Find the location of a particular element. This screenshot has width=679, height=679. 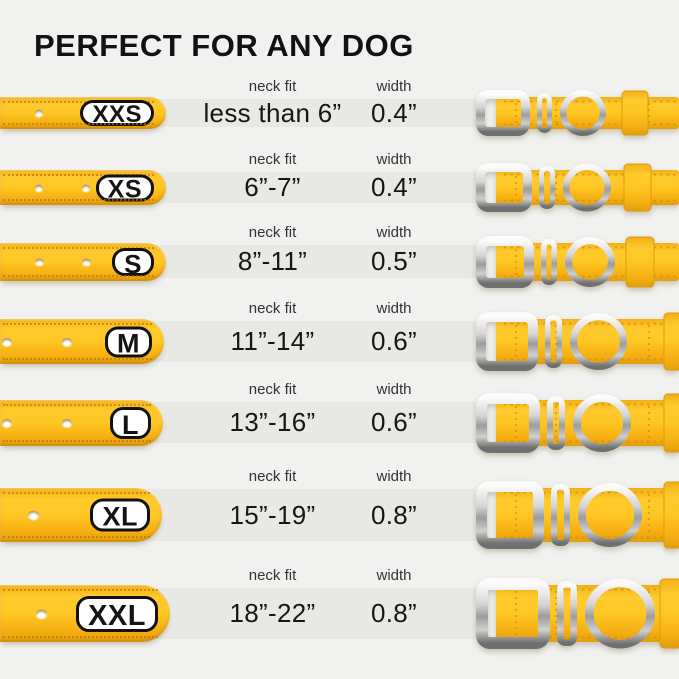

size-badge: XL is located at coordinates (120, 515).